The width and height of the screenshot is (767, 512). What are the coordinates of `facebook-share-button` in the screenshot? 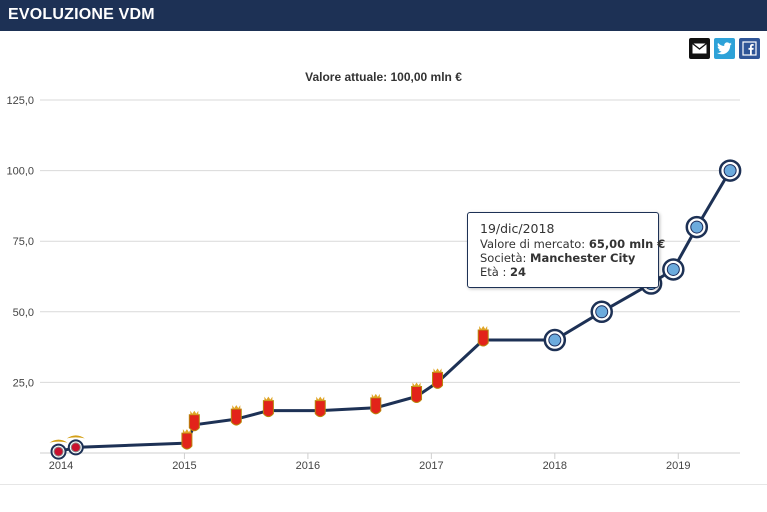 It's located at (749, 48).